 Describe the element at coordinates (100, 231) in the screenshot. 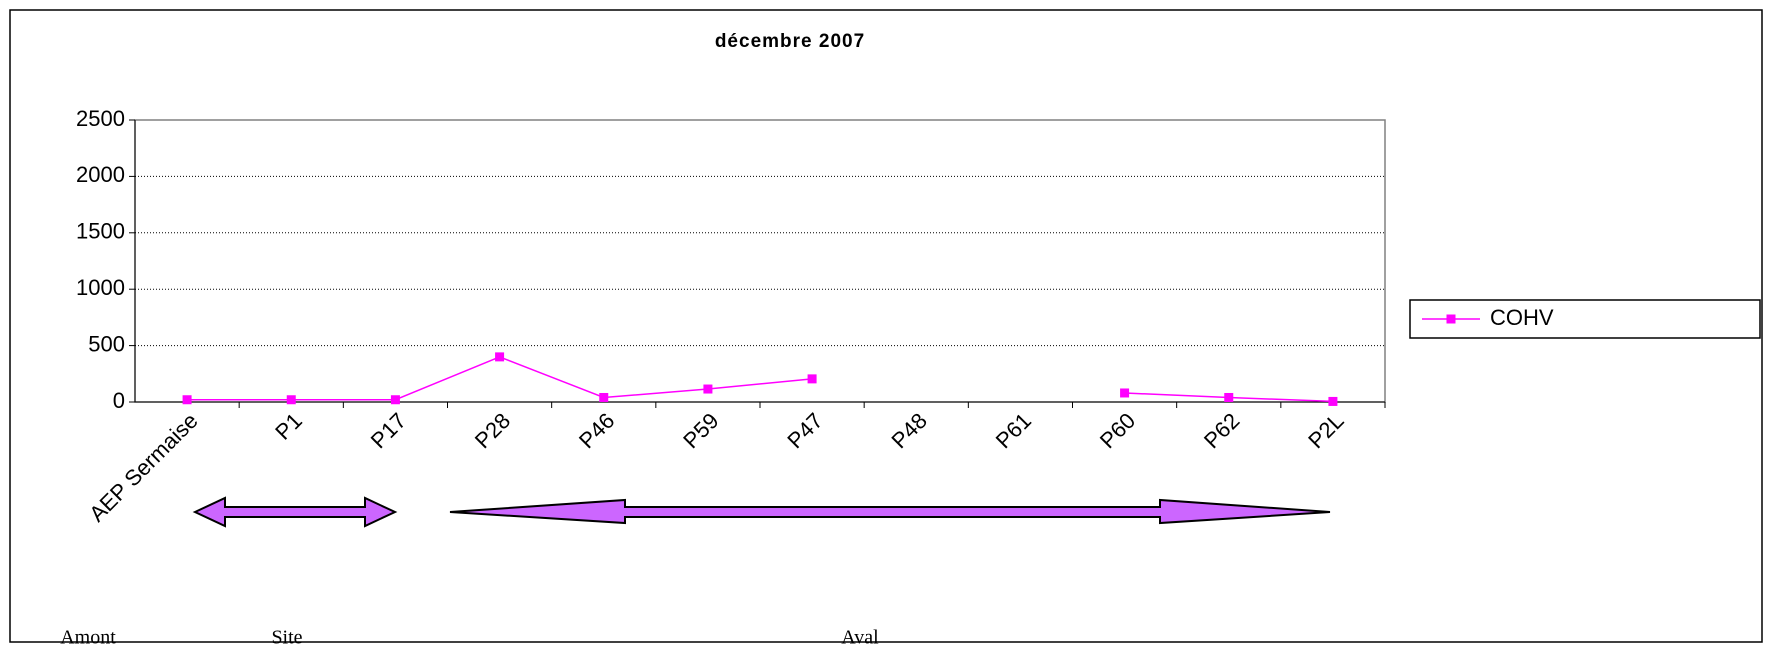

I see `y-tick-label: 1500` at that location.